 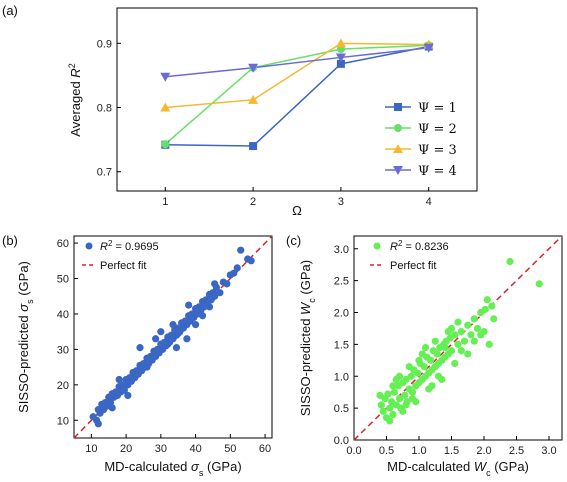 What do you see at coordinates (341, 282) in the screenshot?
I see `y-tick-label-c: 2.5` at bounding box center [341, 282].